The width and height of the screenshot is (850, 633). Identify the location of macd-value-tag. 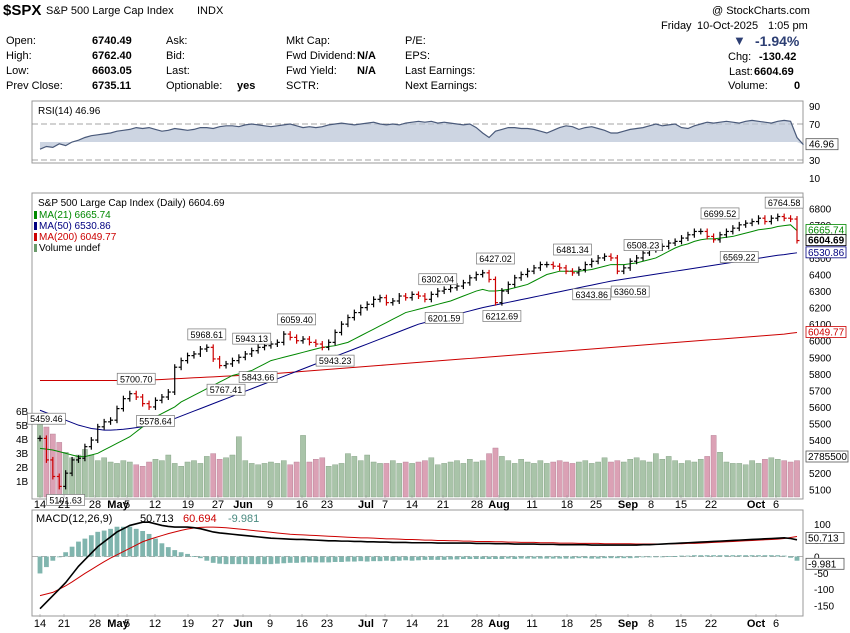
(825, 563).